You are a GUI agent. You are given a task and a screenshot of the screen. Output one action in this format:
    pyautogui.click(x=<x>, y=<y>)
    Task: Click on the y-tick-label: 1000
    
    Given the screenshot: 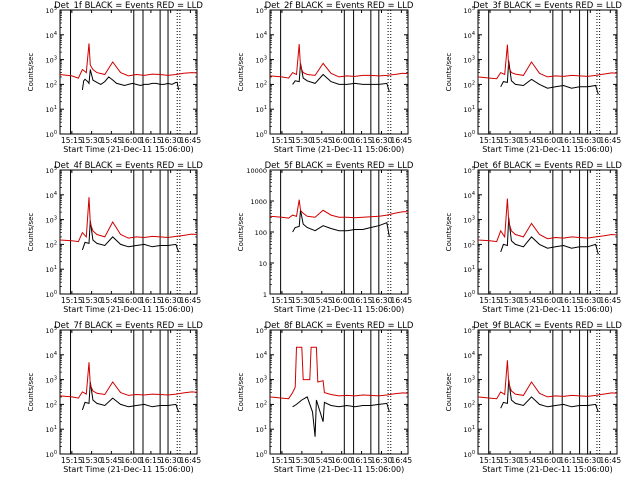 What is the action you would take?
    pyautogui.click(x=258, y=202)
    